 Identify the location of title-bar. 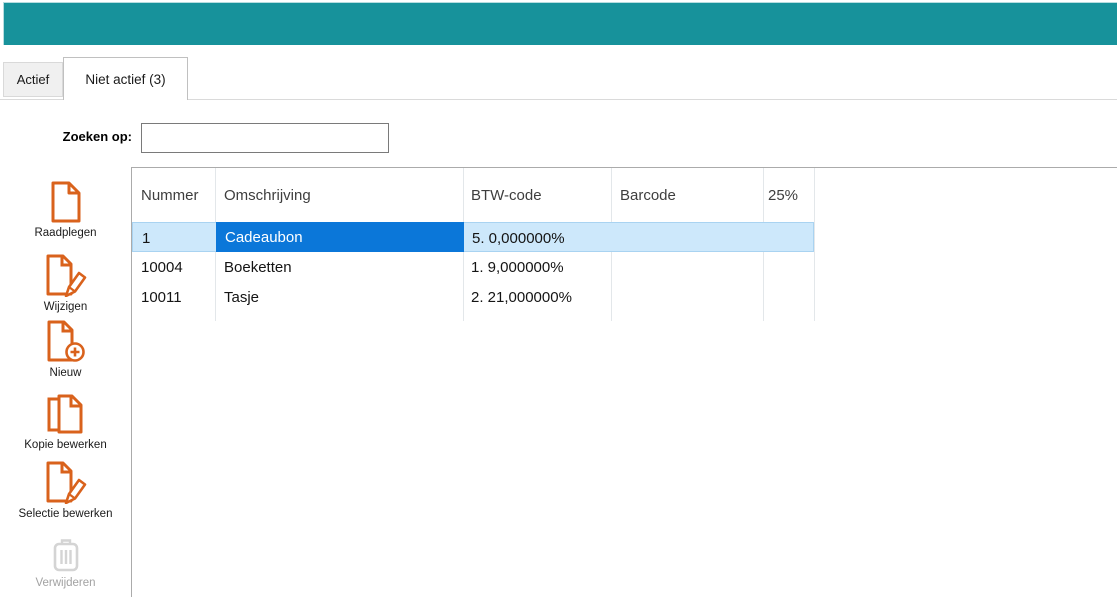
(560, 23).